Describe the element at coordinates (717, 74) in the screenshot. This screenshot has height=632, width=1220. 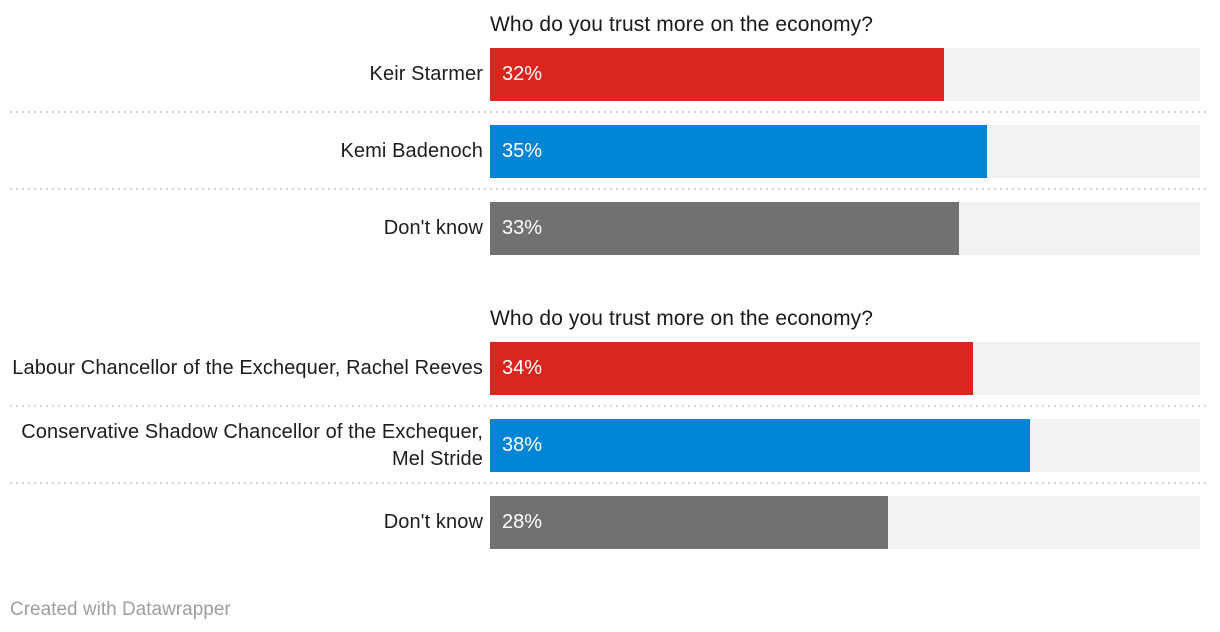
I see `bar: 32%` at that location.